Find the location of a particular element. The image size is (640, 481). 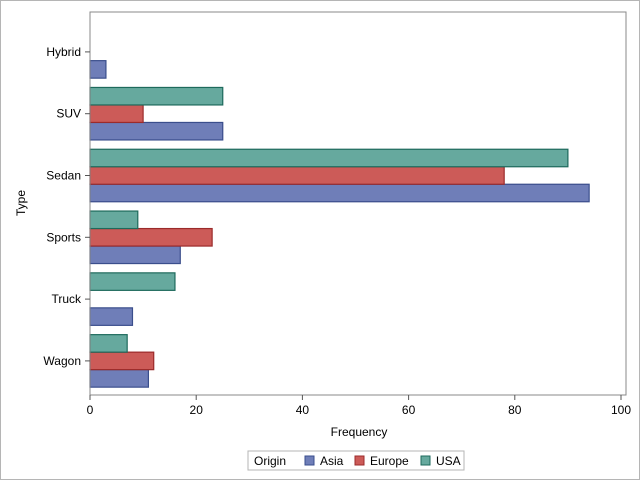

bar-europe-suv is located at coordinates (116, 114).